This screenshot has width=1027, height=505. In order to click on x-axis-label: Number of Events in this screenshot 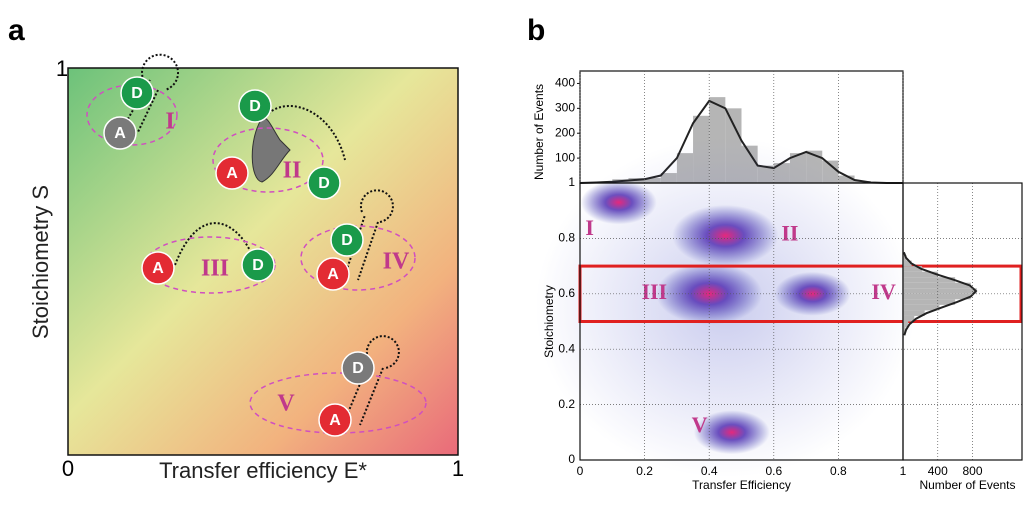, I will do `click(967, 485)`.